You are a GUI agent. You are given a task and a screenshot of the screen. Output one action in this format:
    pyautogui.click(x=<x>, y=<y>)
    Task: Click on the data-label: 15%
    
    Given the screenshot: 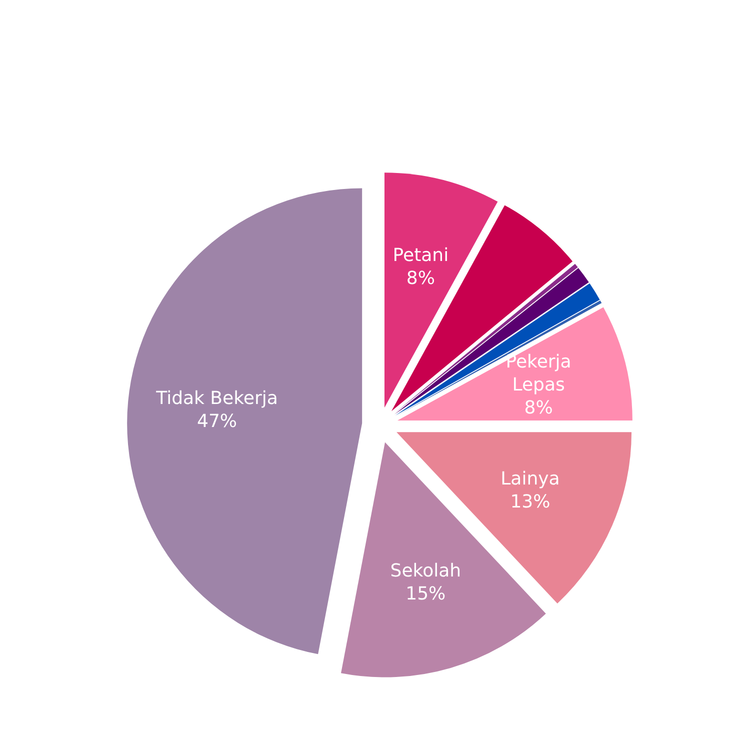 What is the action you would take?
    pyautogui.click(x=426, y=593)
    